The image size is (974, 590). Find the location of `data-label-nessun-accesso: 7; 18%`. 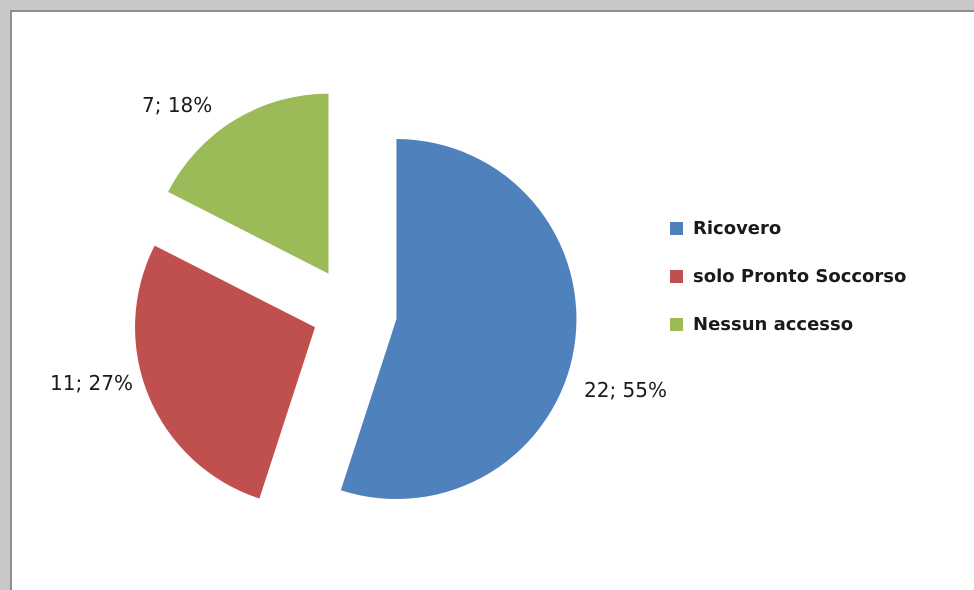

data-label-nessun-accesso: 7; 18% is located at coordinates (177, 105).